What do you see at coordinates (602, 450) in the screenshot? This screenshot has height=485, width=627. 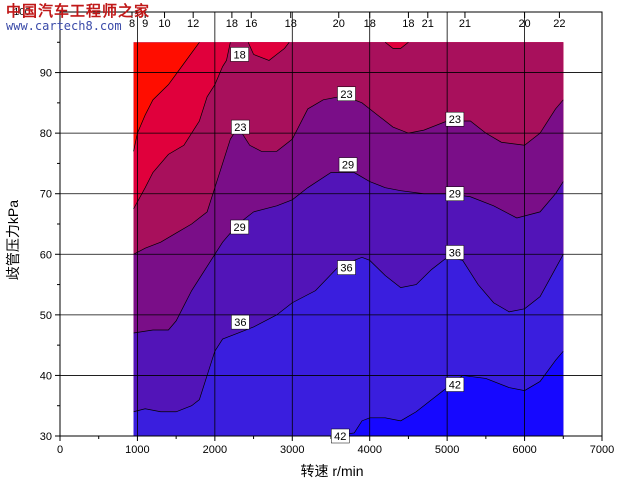 I see `x-tick-label: 7000` at bounding box center [602, 450].